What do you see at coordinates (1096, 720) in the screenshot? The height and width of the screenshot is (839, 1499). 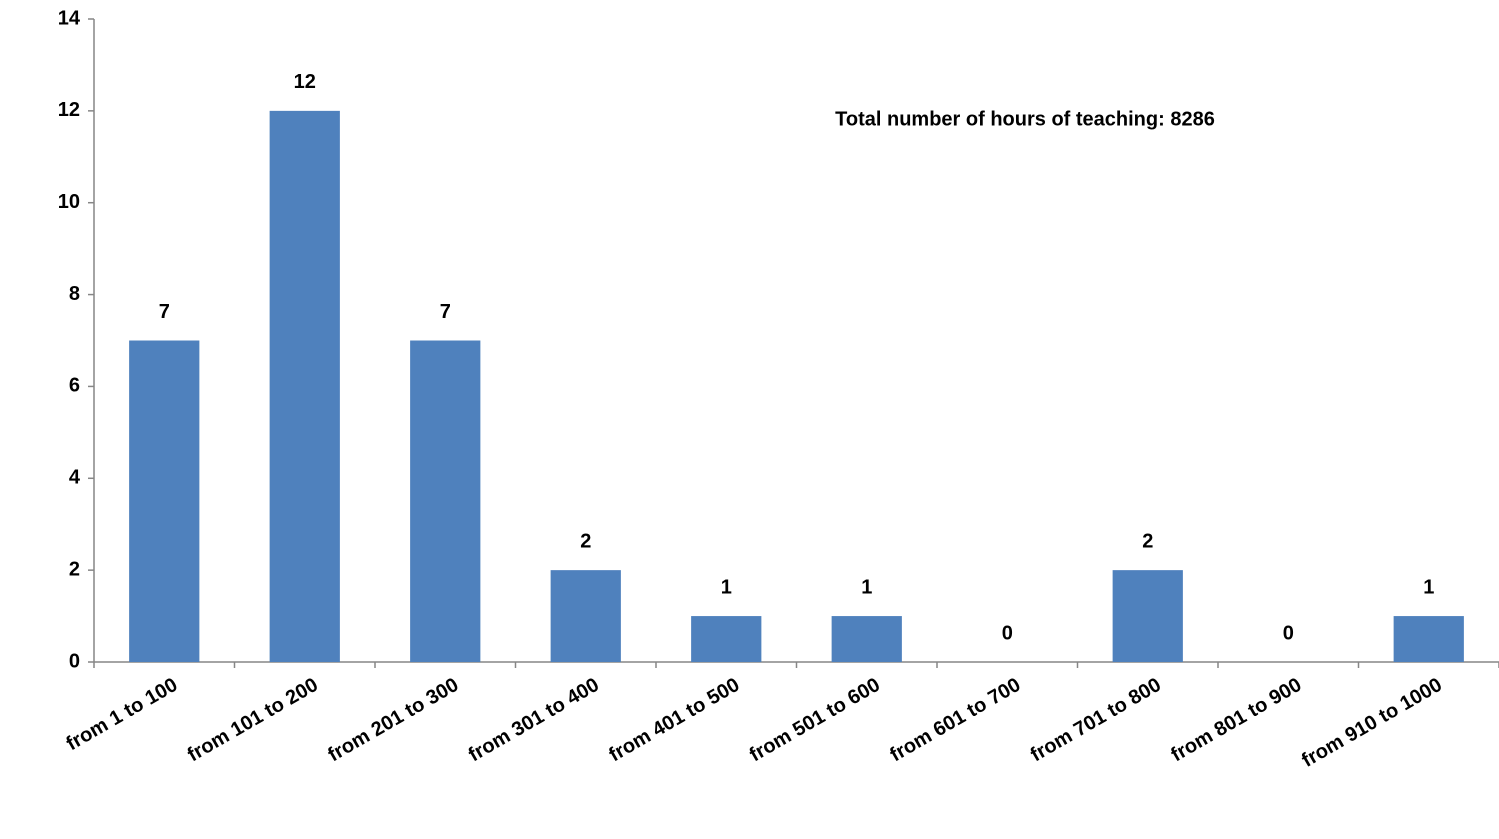 I see `x-tick-label: from 701 to 800` at bounding box center [1096, 720].